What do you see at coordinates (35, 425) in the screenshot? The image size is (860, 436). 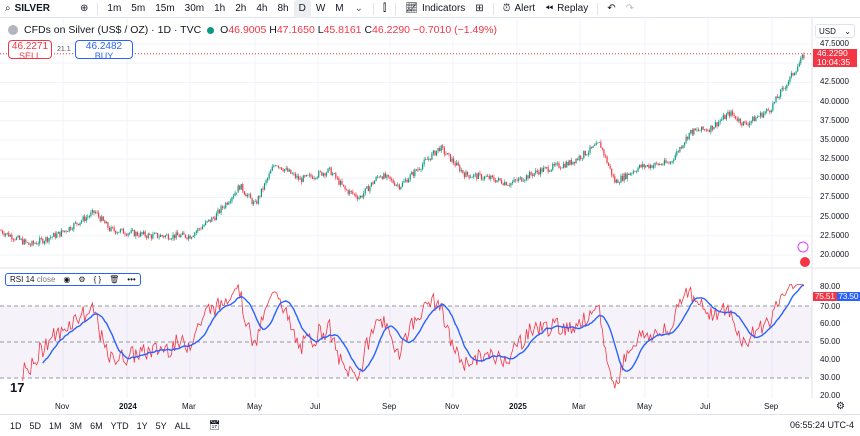 I see `range-5D: 5D` at bounding box center [35, 425].